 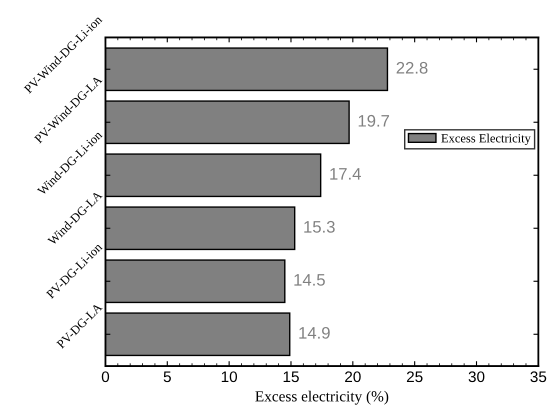 What do you see at coordinates (291, 377) in the screenshot?
I see `x-tick-label: 15` at bounding box center [291, 377].